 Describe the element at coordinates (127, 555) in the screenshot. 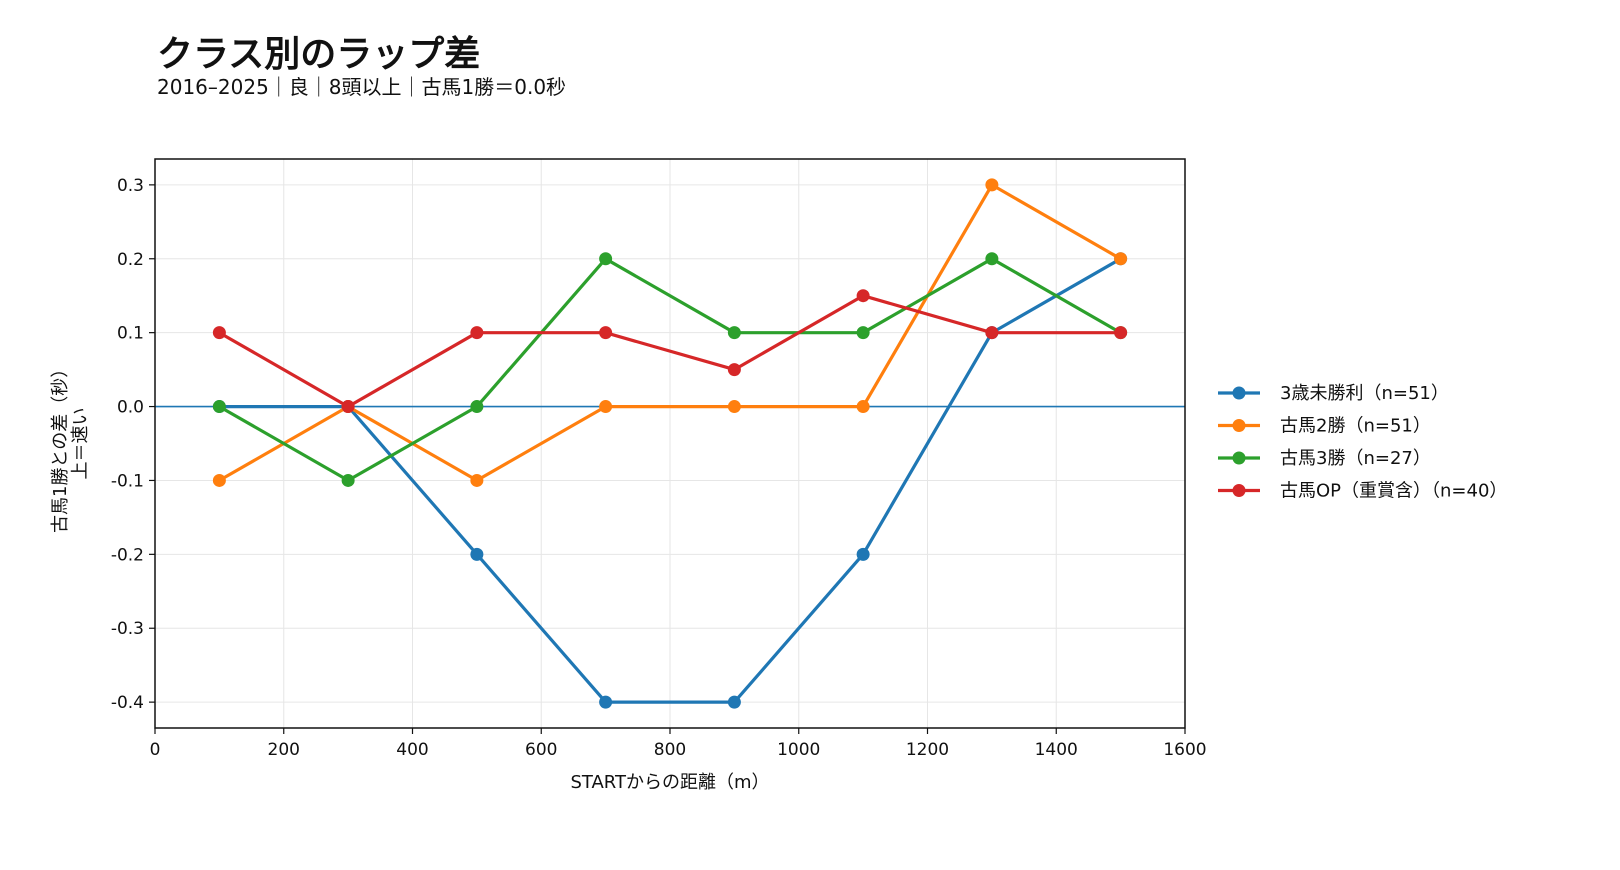

I see `y-tick-label: -0.2` at that location.